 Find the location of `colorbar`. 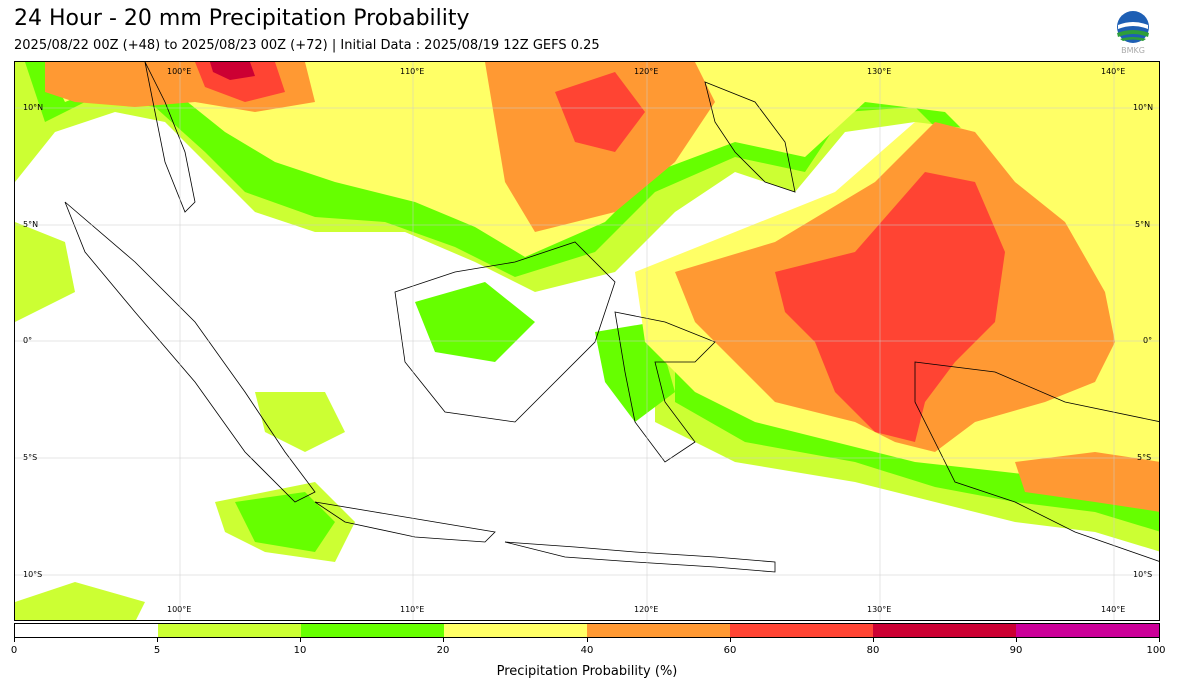

colorbar is located at coordinates (587, 630).